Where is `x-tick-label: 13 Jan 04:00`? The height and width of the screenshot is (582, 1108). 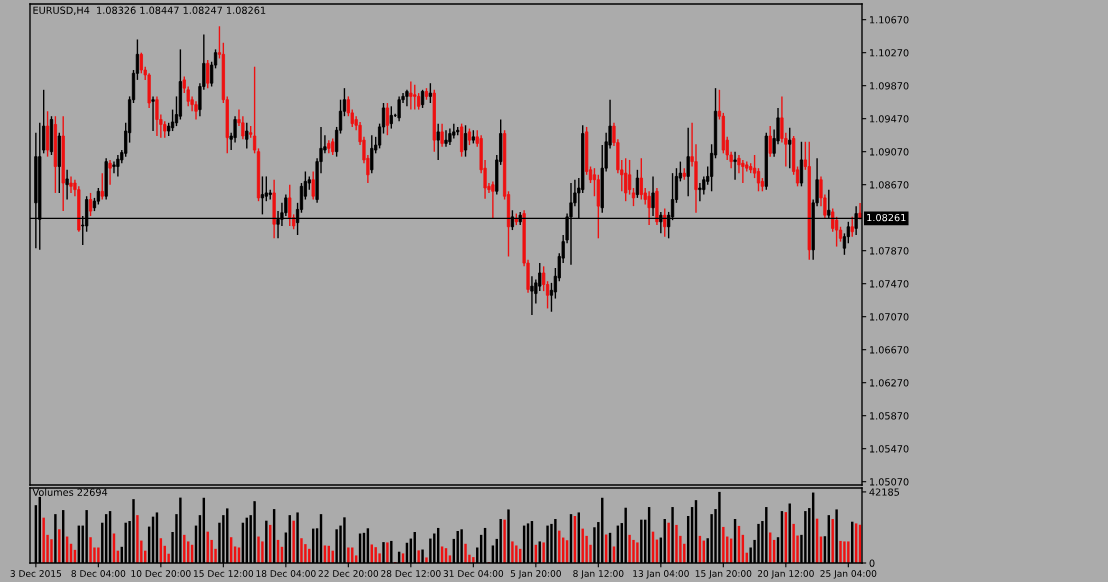
x-tick-label: 13 Jan 04:00 is located at coordinates (661, 574).